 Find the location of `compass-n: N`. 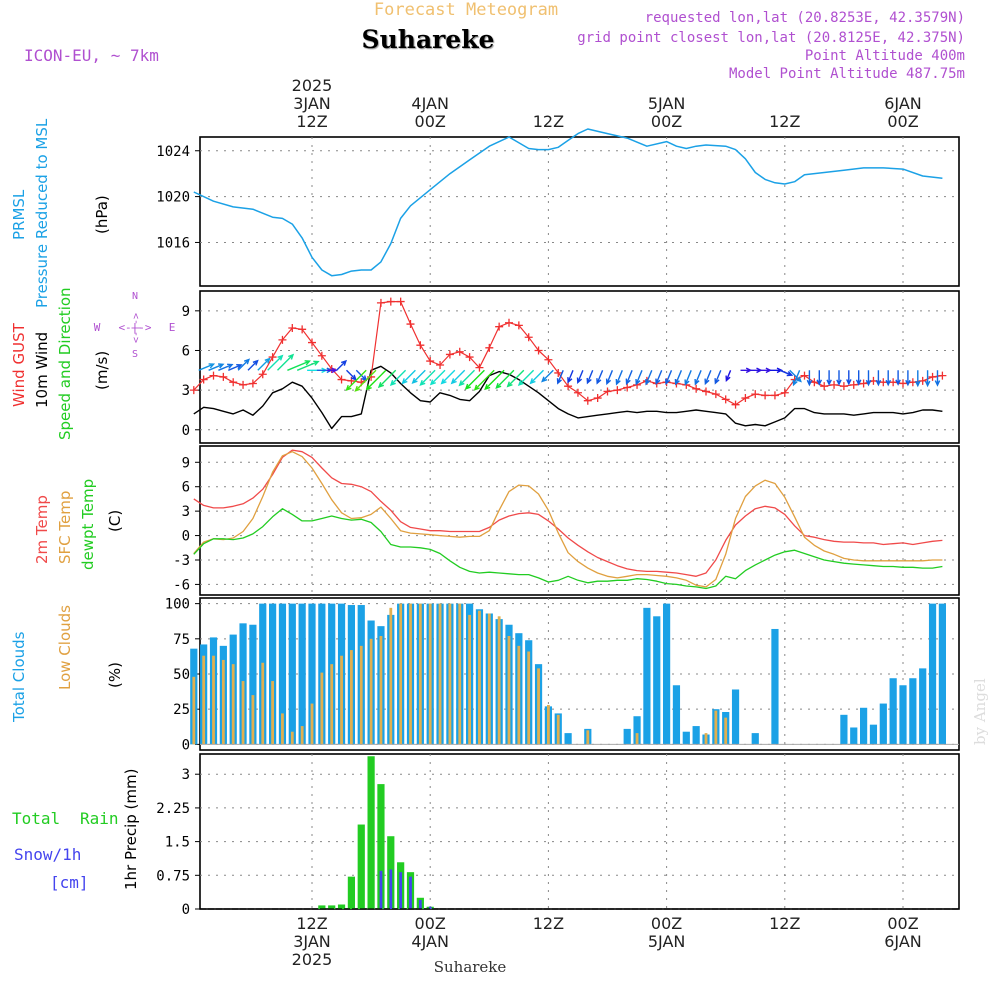

compass-n: N is located at coordinates (135, 296).